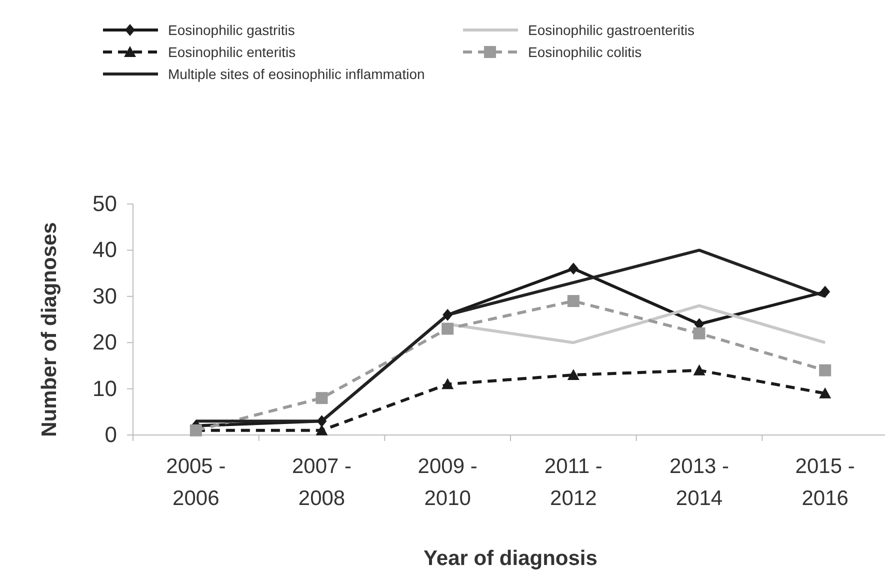 Image resolution: width=893 pixels, height=581 pixels. Describe the element at coordinates (448, 482) in the screenshot. I see `x-tick-label: 2009 - 2010` at that location.